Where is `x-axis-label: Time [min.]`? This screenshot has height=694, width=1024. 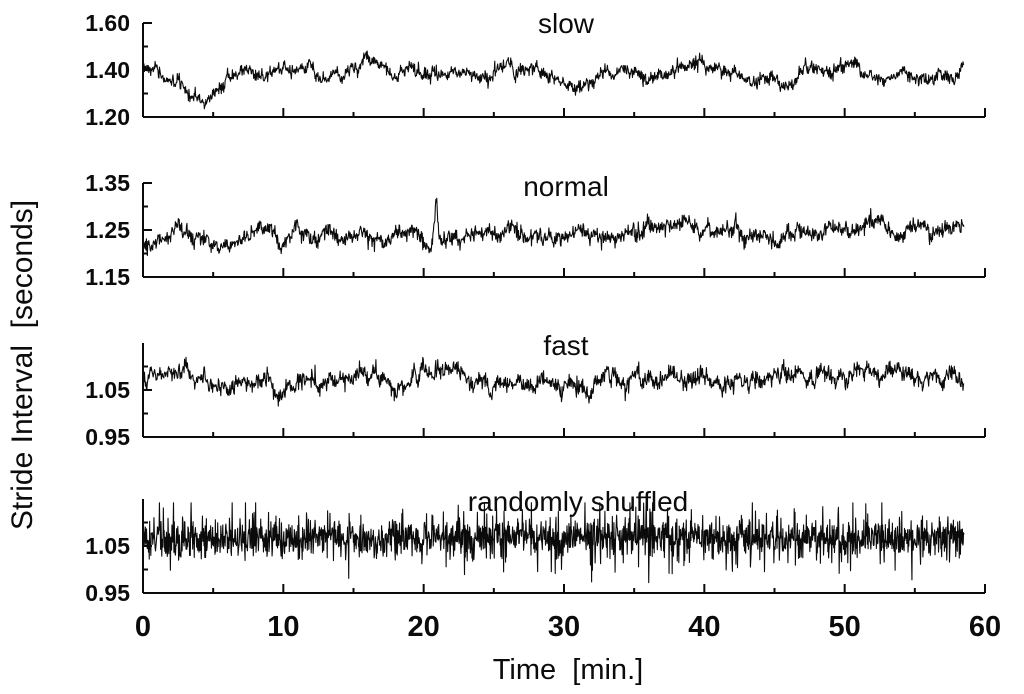 x-axis-label: Time [min.] is located at coordinates (568, 670).